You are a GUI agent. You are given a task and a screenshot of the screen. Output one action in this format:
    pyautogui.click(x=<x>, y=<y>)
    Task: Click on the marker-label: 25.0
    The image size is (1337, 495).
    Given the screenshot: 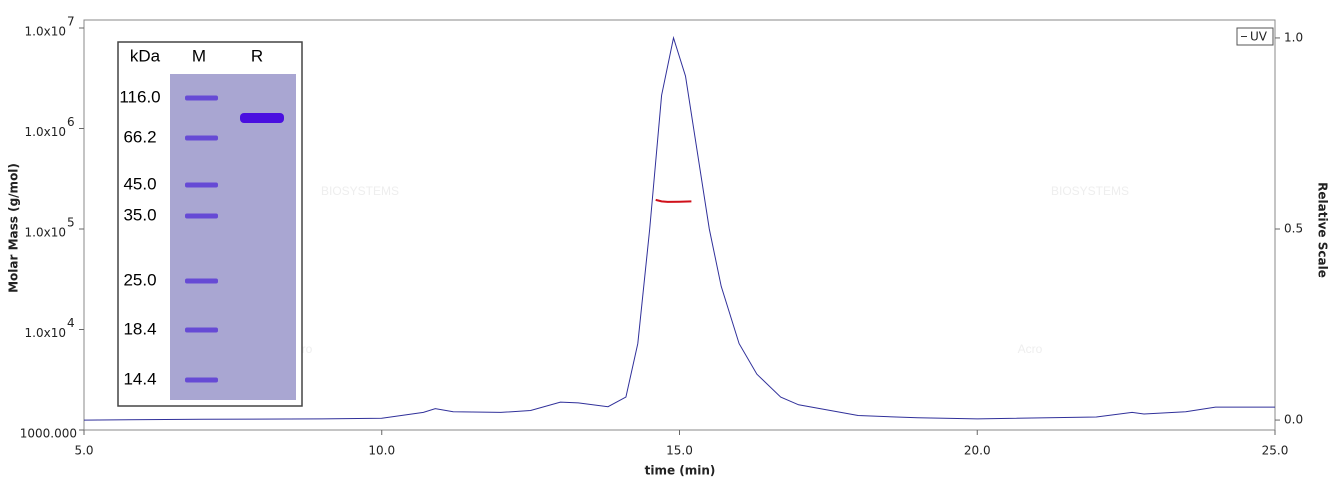 What is the action you would take?
    pyautogui.click(x=139, y=279)
    